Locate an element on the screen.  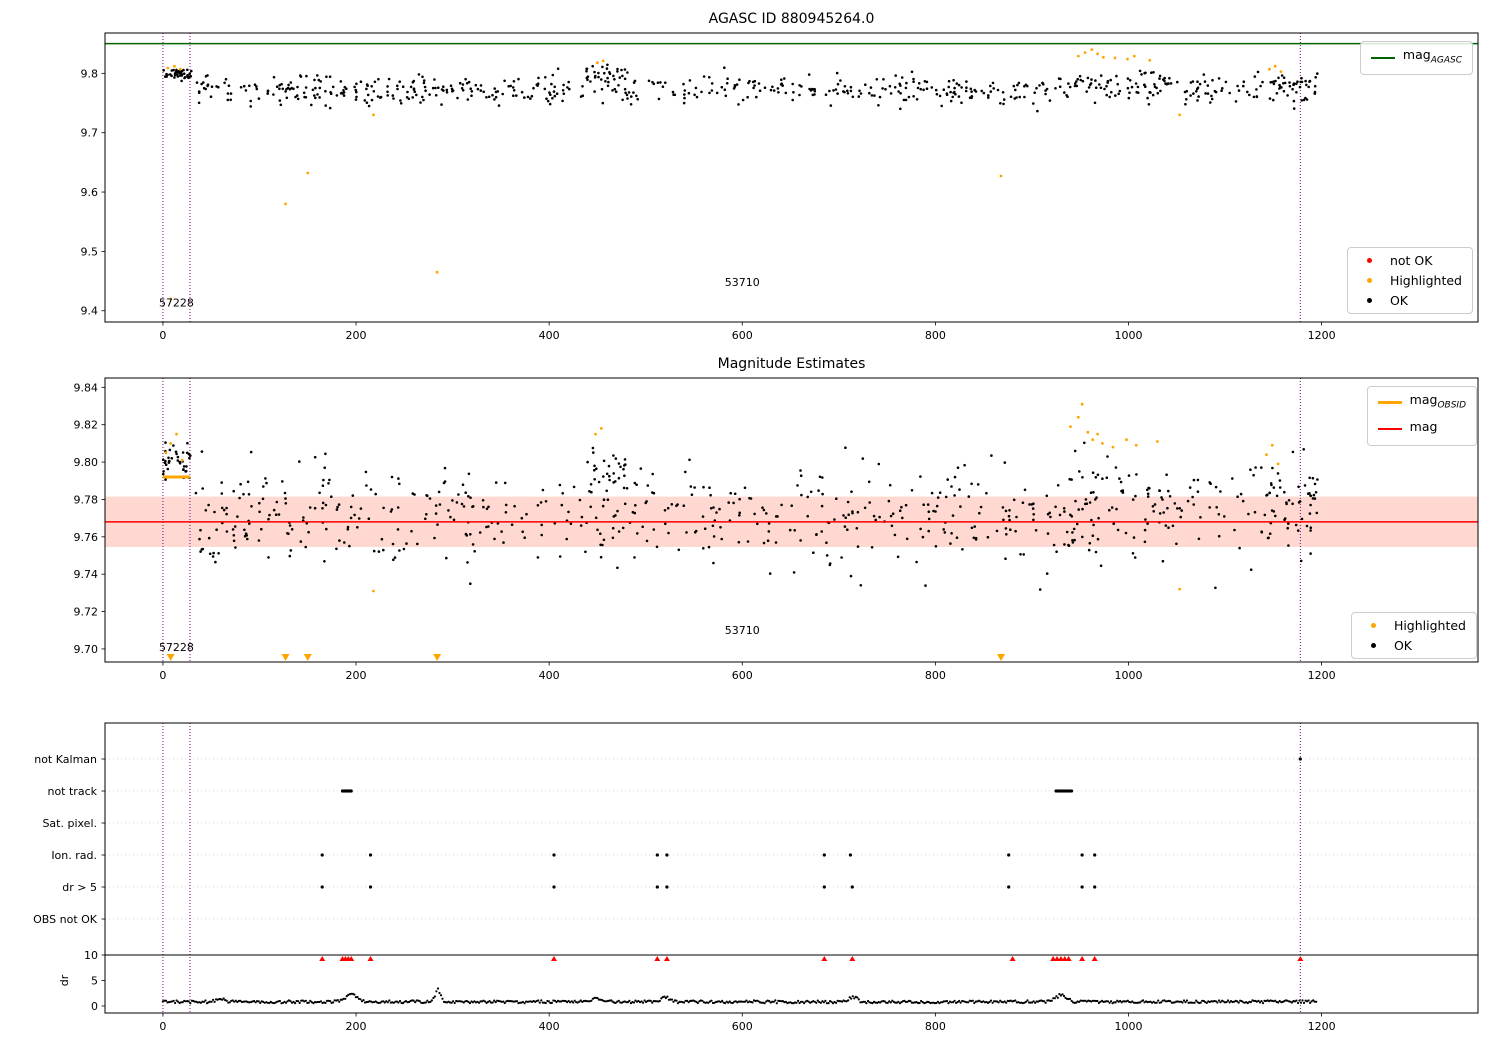
y-tick-label: 9.74 is located at coordinates (86, 574).